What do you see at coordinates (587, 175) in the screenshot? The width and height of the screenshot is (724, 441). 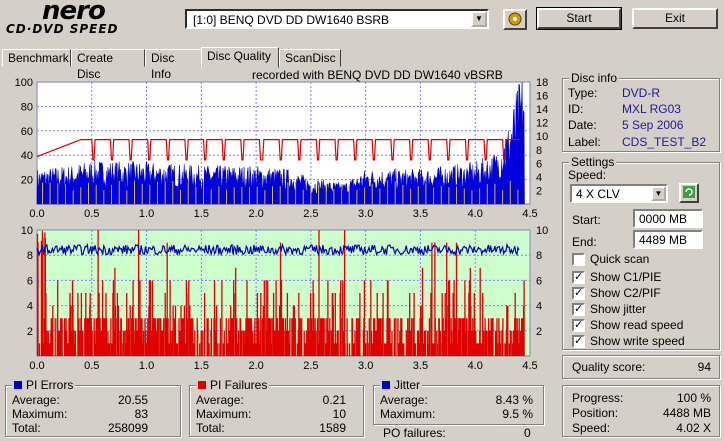 I see `speed-label: Speed:` at bounding box center [587, 175].